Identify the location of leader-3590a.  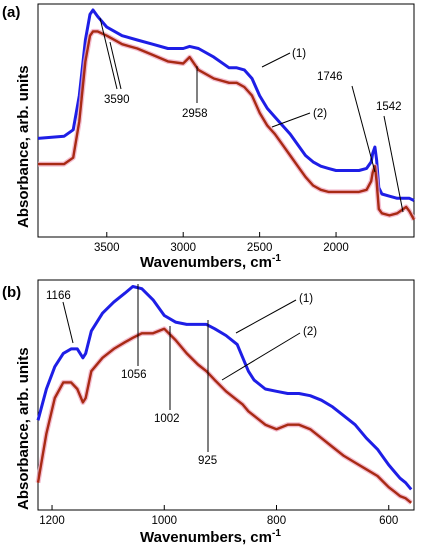
(108, 53).